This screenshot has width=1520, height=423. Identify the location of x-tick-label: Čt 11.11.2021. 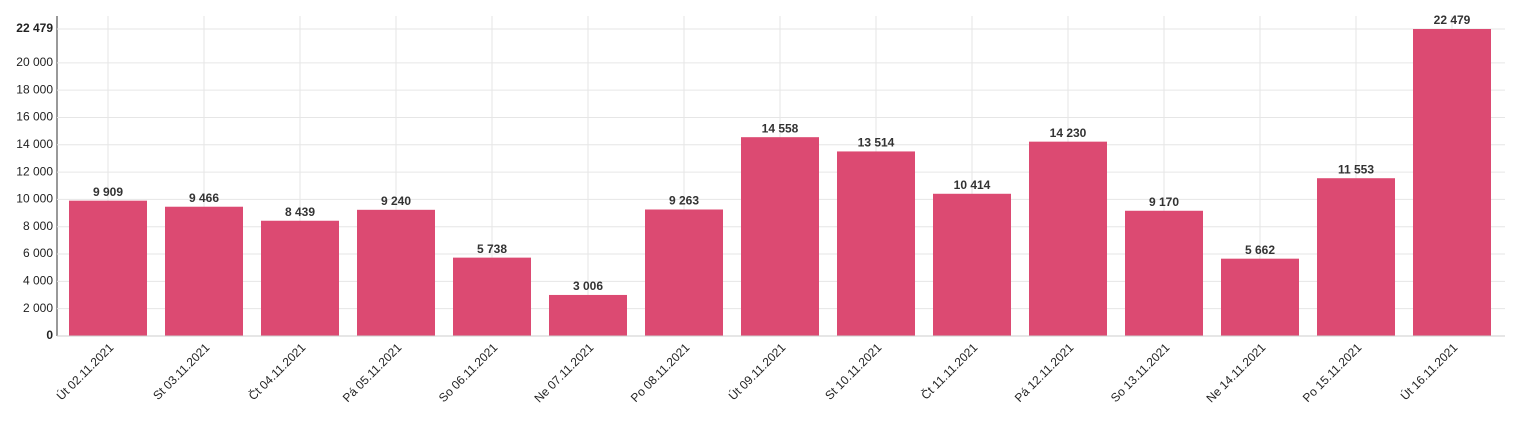
(949, 371).